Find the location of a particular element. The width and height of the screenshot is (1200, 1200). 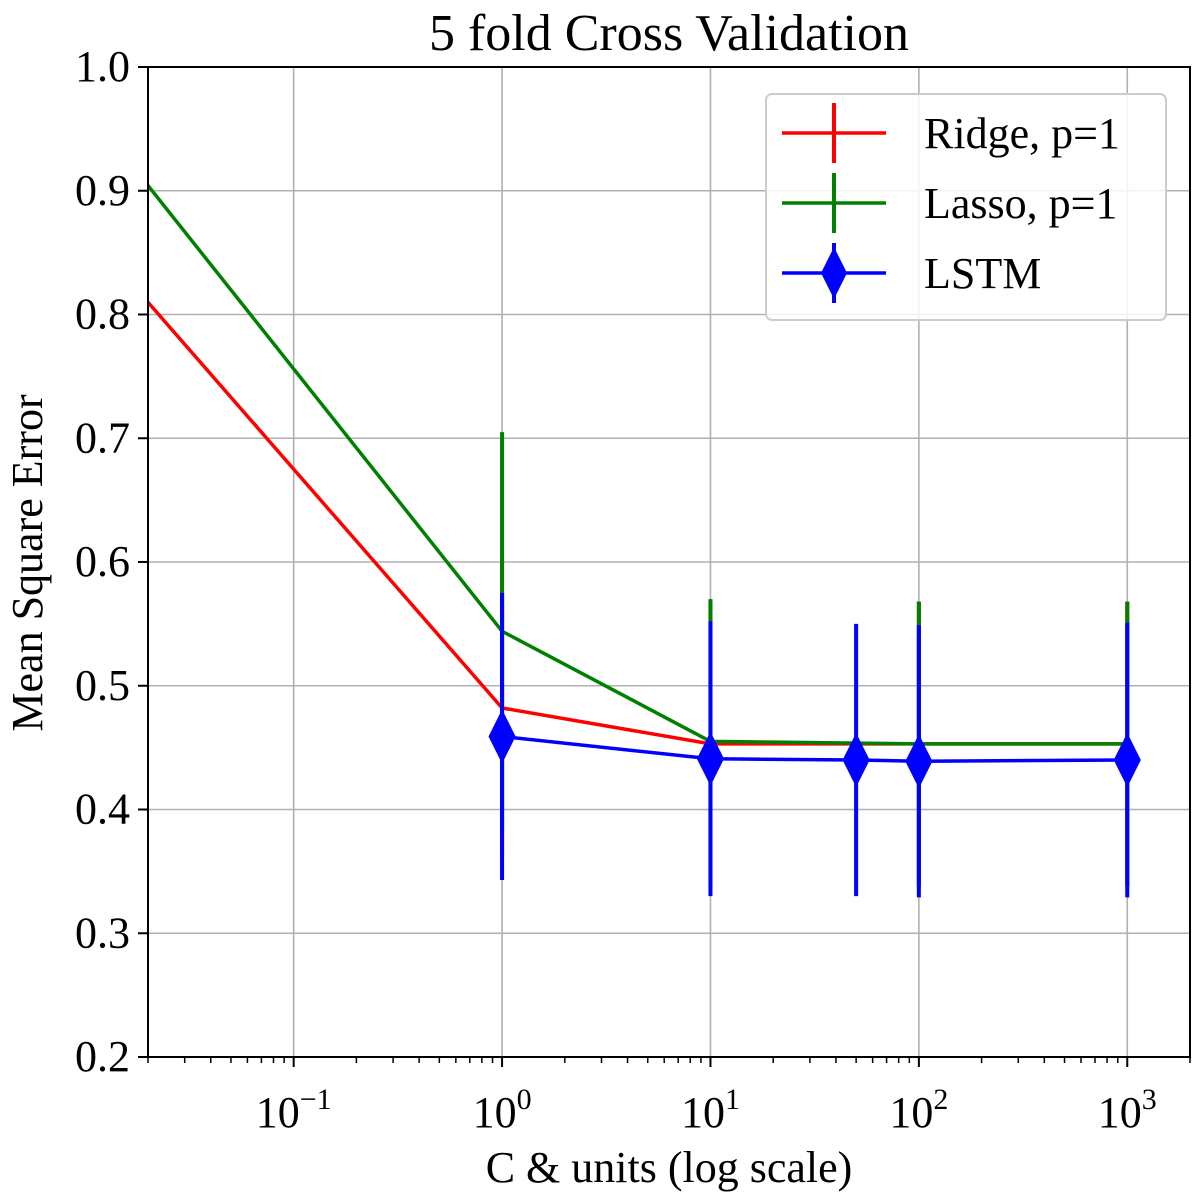

x-tick-label: 10⁰ is located at coordinates (502, 1110).